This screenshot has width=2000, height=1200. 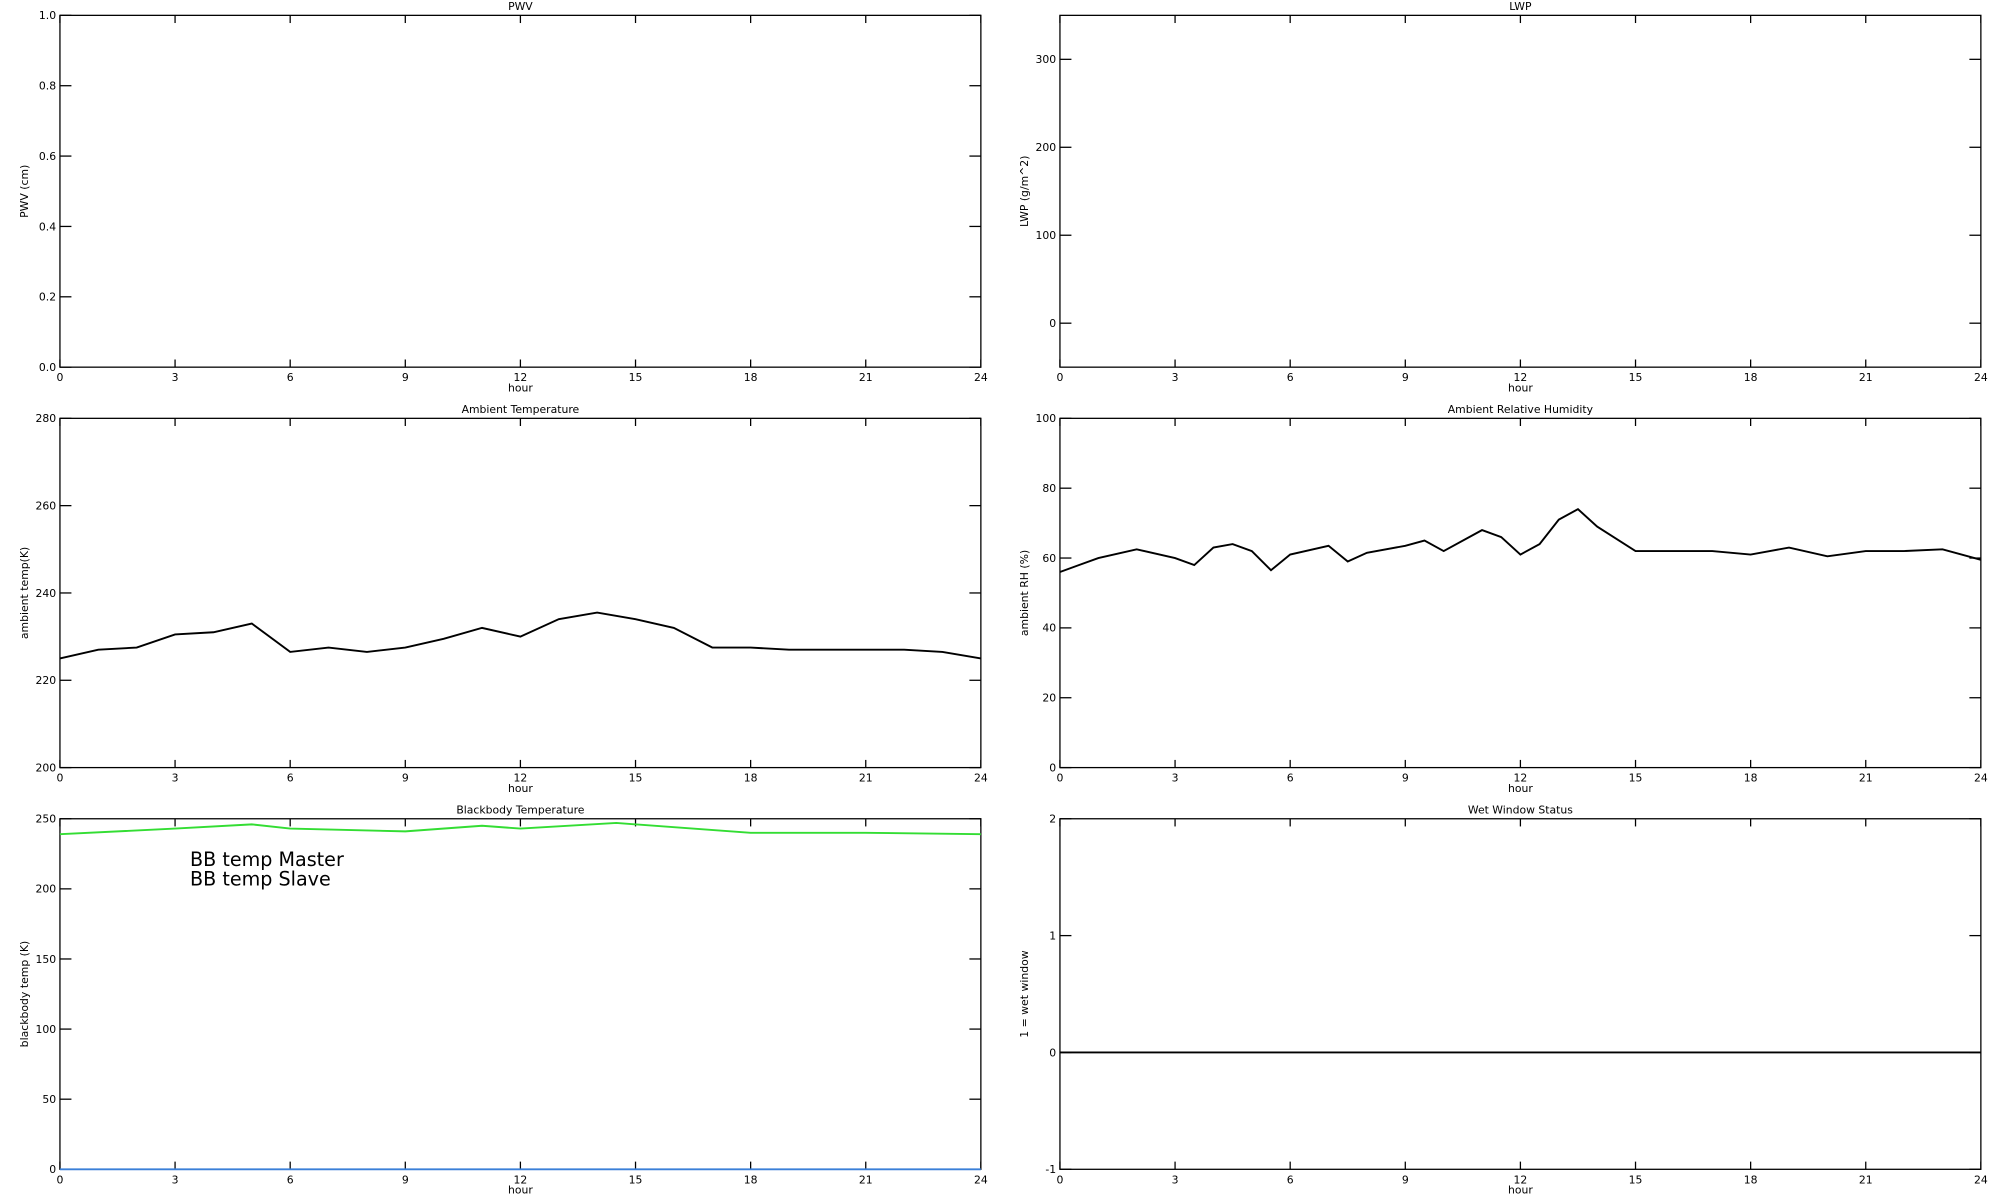 What do you see at coordinates (1052, 935) in the screenshot?
I see `y-tick-label: 1` at bounding box center [1052, 935].